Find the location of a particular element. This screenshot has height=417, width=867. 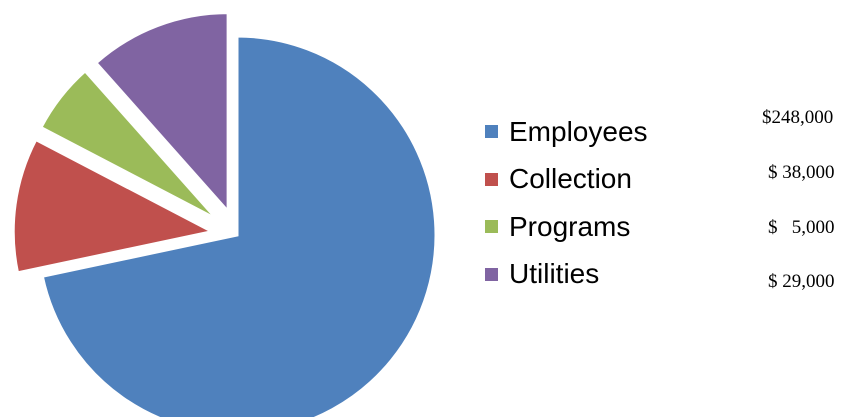

legend-item-utilities: Utilities is located at coordinates (566, 275).